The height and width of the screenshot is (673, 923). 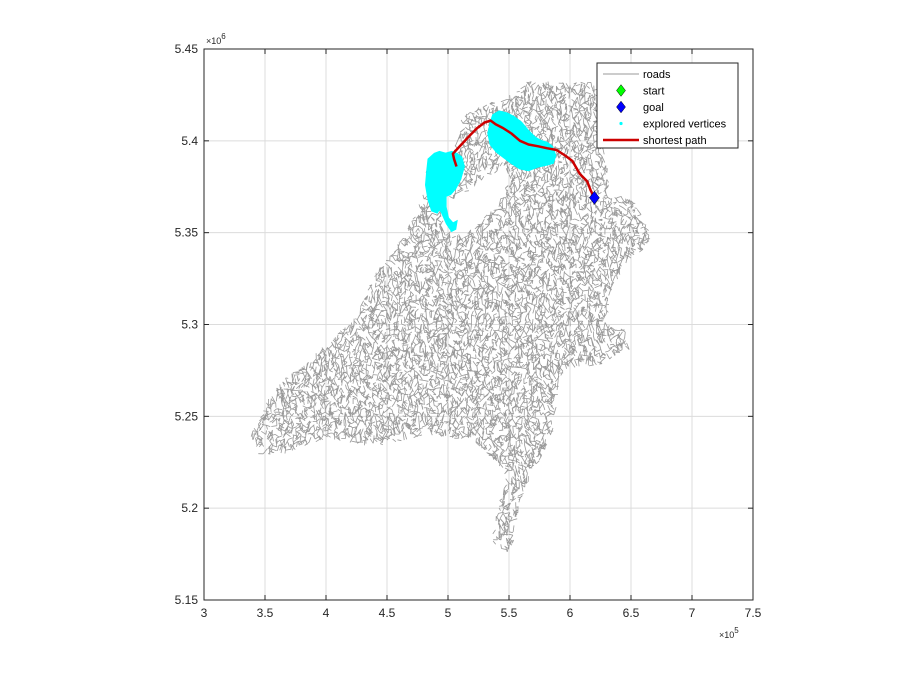 What do you see at coordinates (621, 107) in the screenshot?
I see `legend-goal-swatch` at bounding box center [621, 107].